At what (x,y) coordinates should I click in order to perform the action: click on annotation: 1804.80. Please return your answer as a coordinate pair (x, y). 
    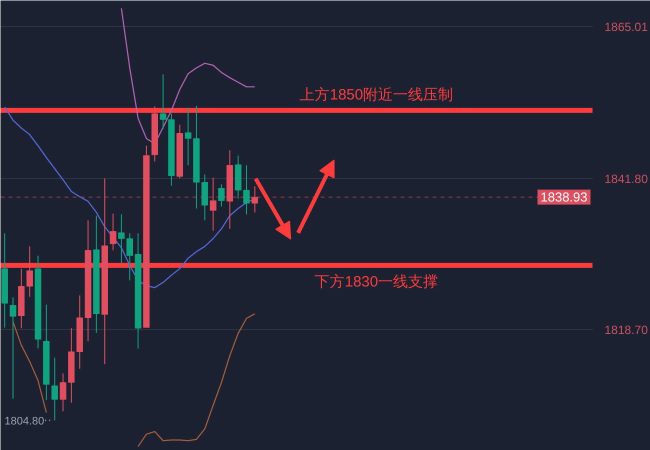
    Looking at the image, I should click on (24, 421).